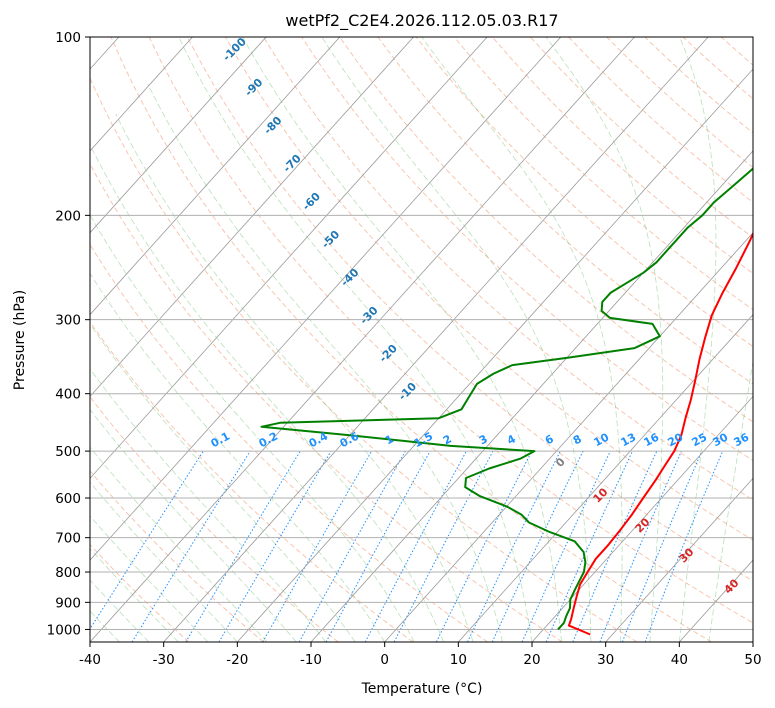 The image size is (775, 708). I want to click on x-tick-label: 50, so click(752, 660).